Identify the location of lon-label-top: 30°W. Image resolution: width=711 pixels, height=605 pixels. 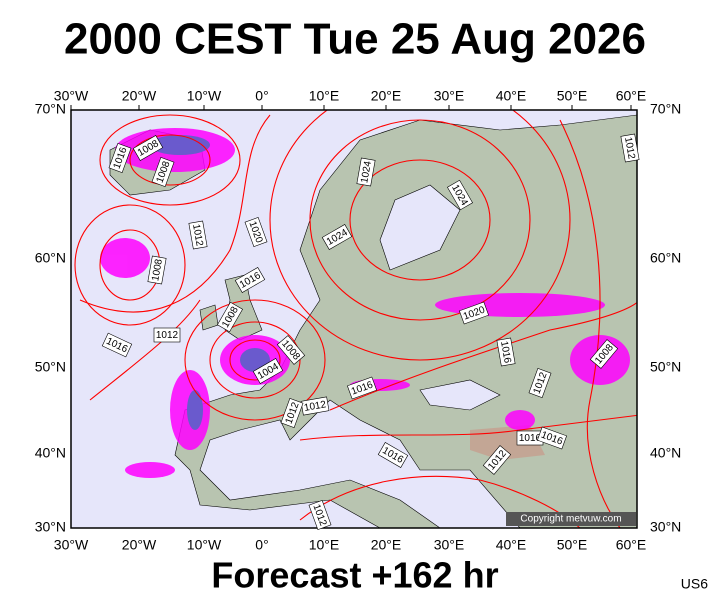
(71, 96).